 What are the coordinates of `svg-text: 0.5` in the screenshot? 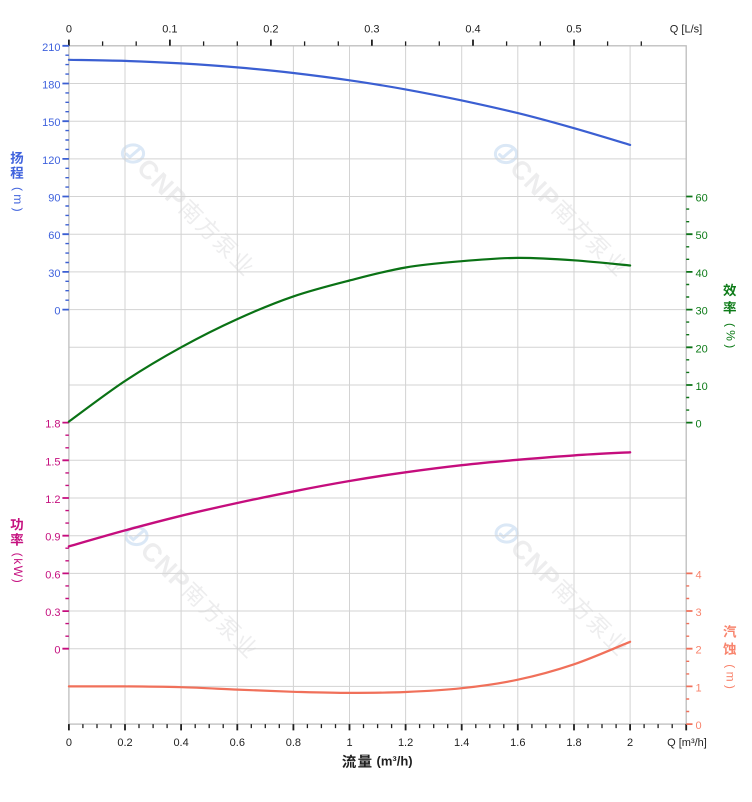 It's located at (573, 30).